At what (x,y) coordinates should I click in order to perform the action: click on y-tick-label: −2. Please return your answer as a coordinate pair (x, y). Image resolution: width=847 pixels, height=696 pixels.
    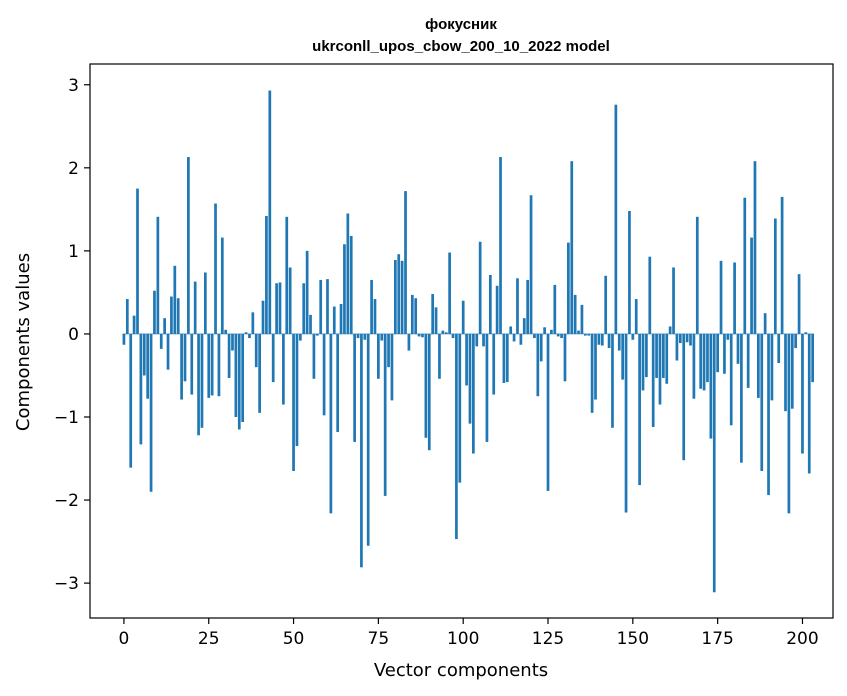
    Looking at the image, I should click on (66, 501).